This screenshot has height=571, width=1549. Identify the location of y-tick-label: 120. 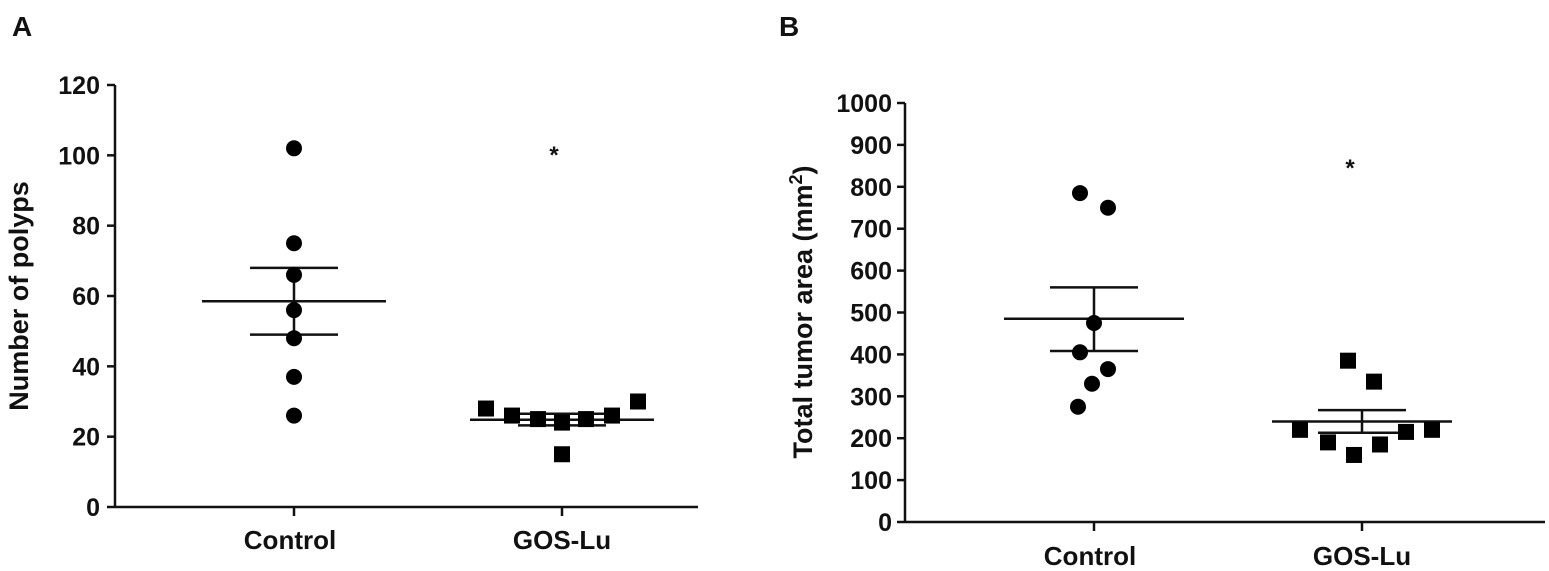
(79, 86).